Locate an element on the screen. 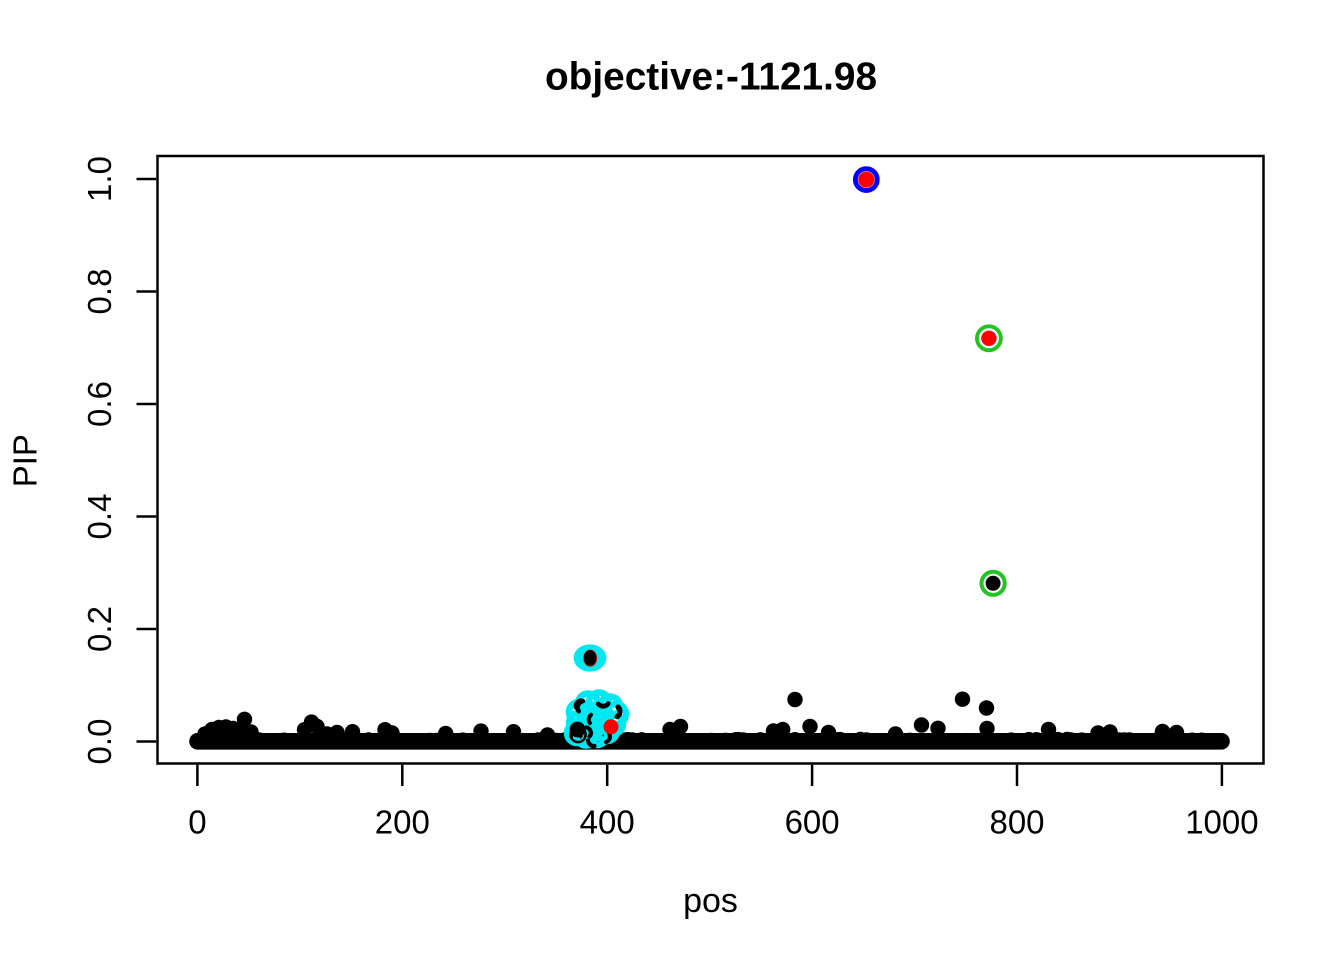 The height and width of the screenshot is (965, 1344). svg-text: 800 is located at coordinates (1016, 822).